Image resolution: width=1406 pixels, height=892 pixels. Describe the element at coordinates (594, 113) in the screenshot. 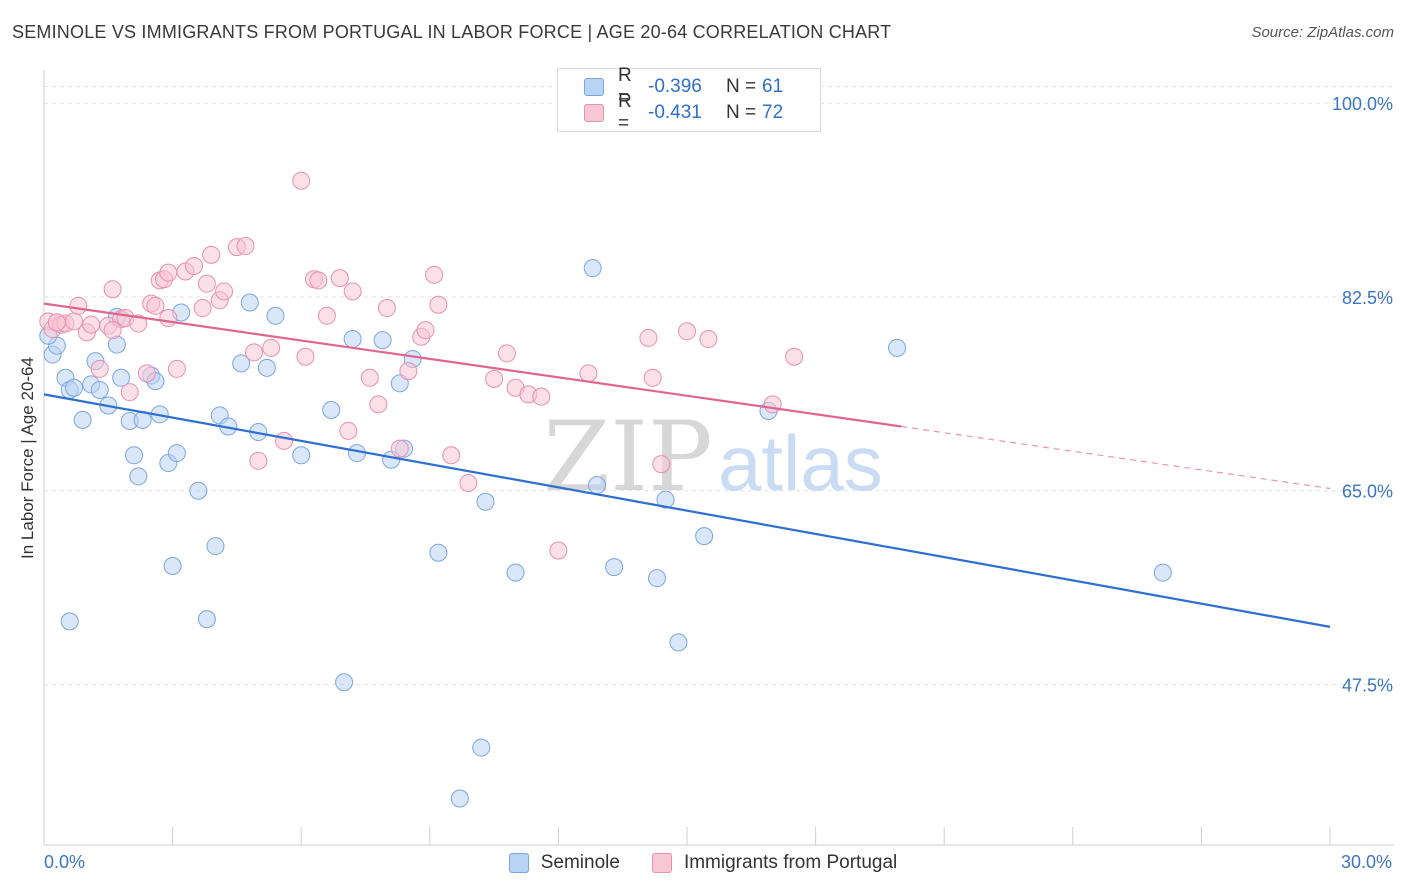

I see `portugal-swatch` at that location.